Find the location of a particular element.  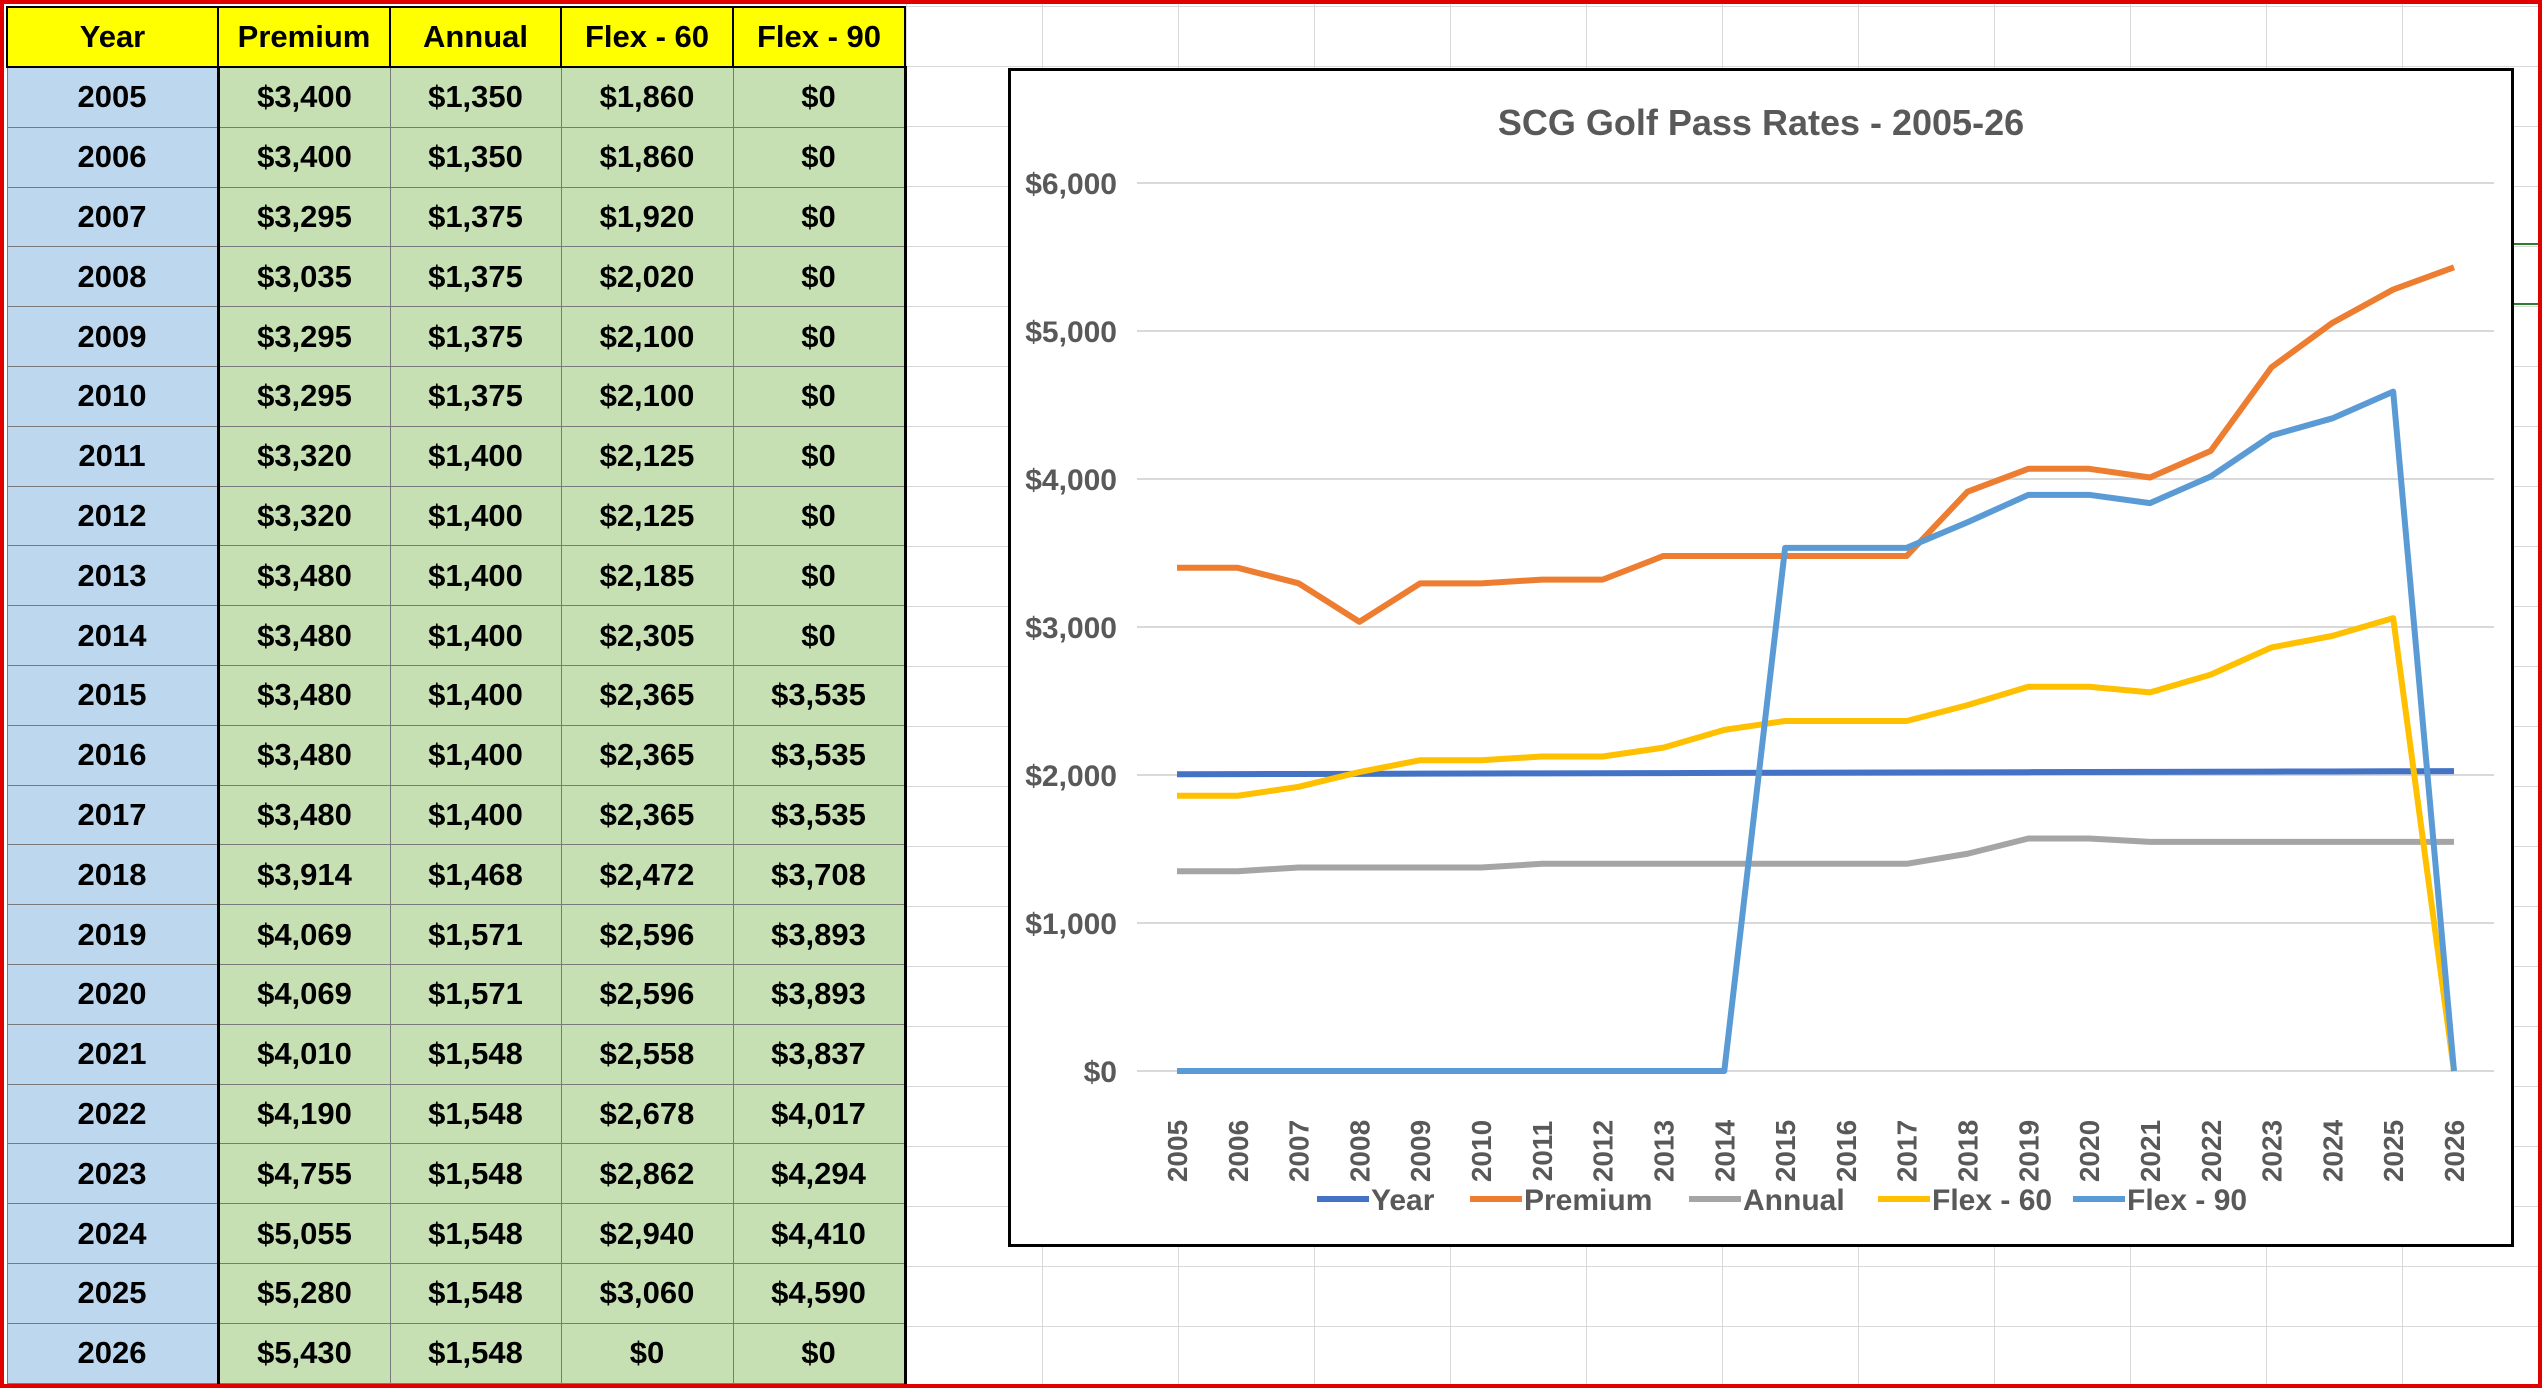

year-cell: 2009 is located at coordinates (113, 336).